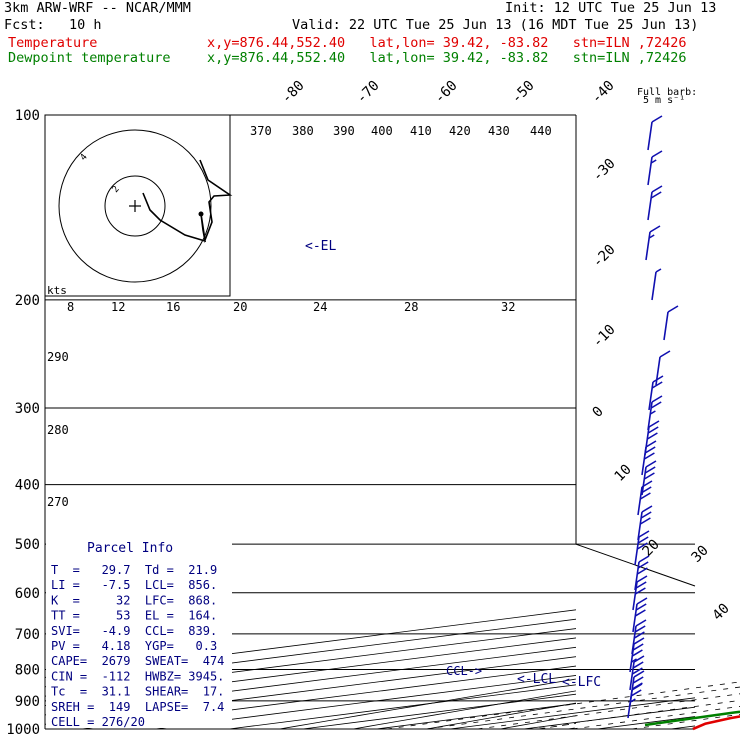 This screenshot has width=740, height=740. What do you see at coordinates (201, 214) in the screenshot?
I see `hodograph-marker` at bounding box center [201, 214].